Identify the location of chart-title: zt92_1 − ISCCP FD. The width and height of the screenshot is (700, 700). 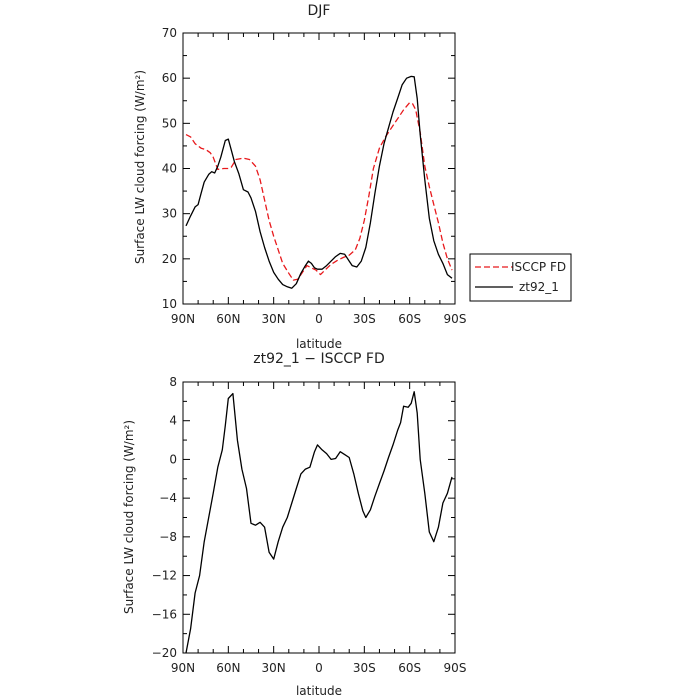
(318, 359).